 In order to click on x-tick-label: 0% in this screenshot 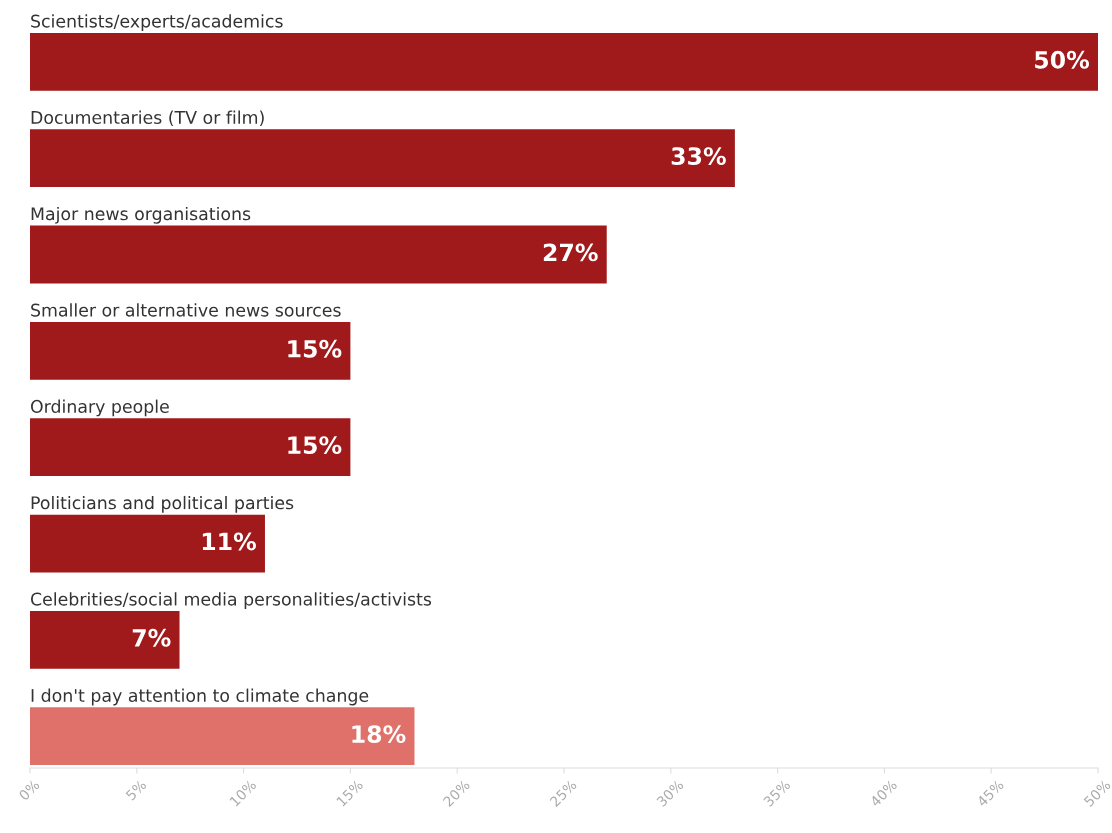, I will do `click(29, 790)`.